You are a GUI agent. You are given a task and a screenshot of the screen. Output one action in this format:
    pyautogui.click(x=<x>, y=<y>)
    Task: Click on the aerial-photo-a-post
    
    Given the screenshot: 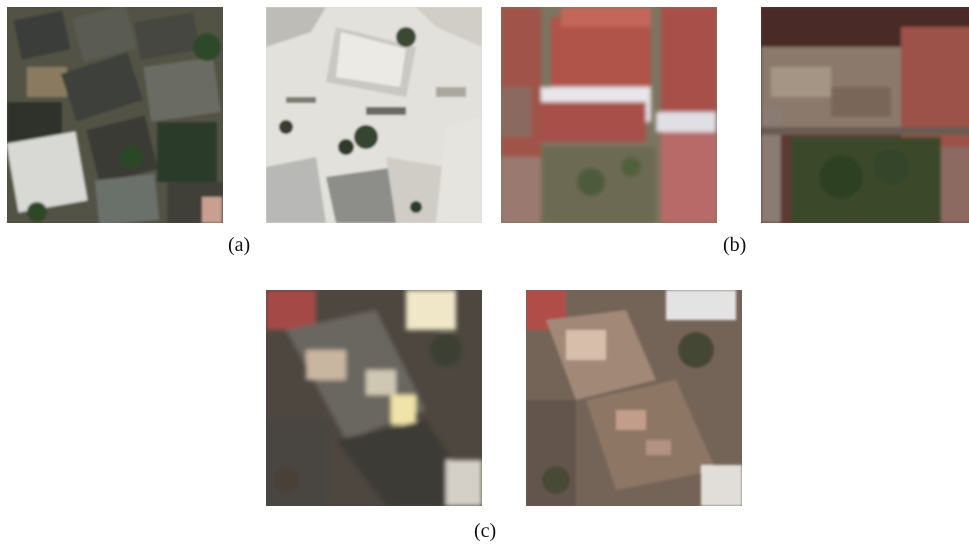 What is the action you would take?
    pyautogui.click(x=374, y=115)
    